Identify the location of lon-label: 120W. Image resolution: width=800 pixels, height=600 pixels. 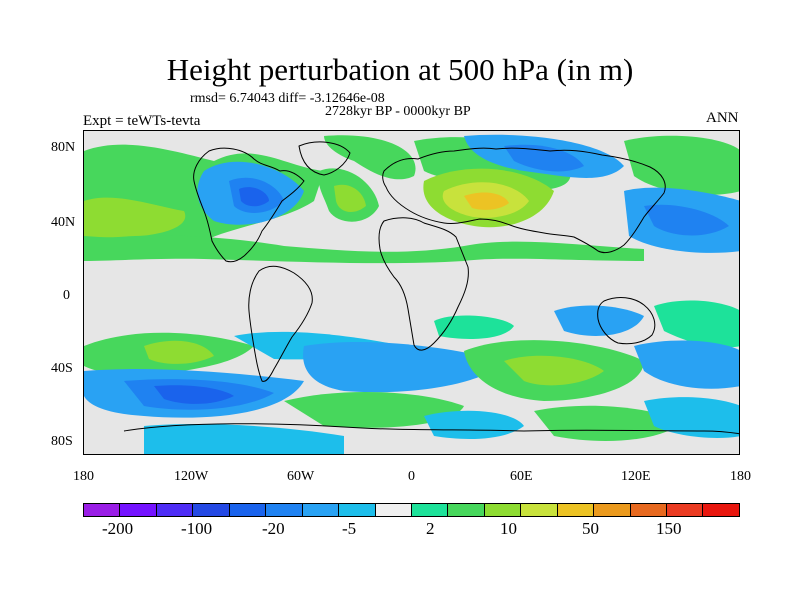
(191, 476).